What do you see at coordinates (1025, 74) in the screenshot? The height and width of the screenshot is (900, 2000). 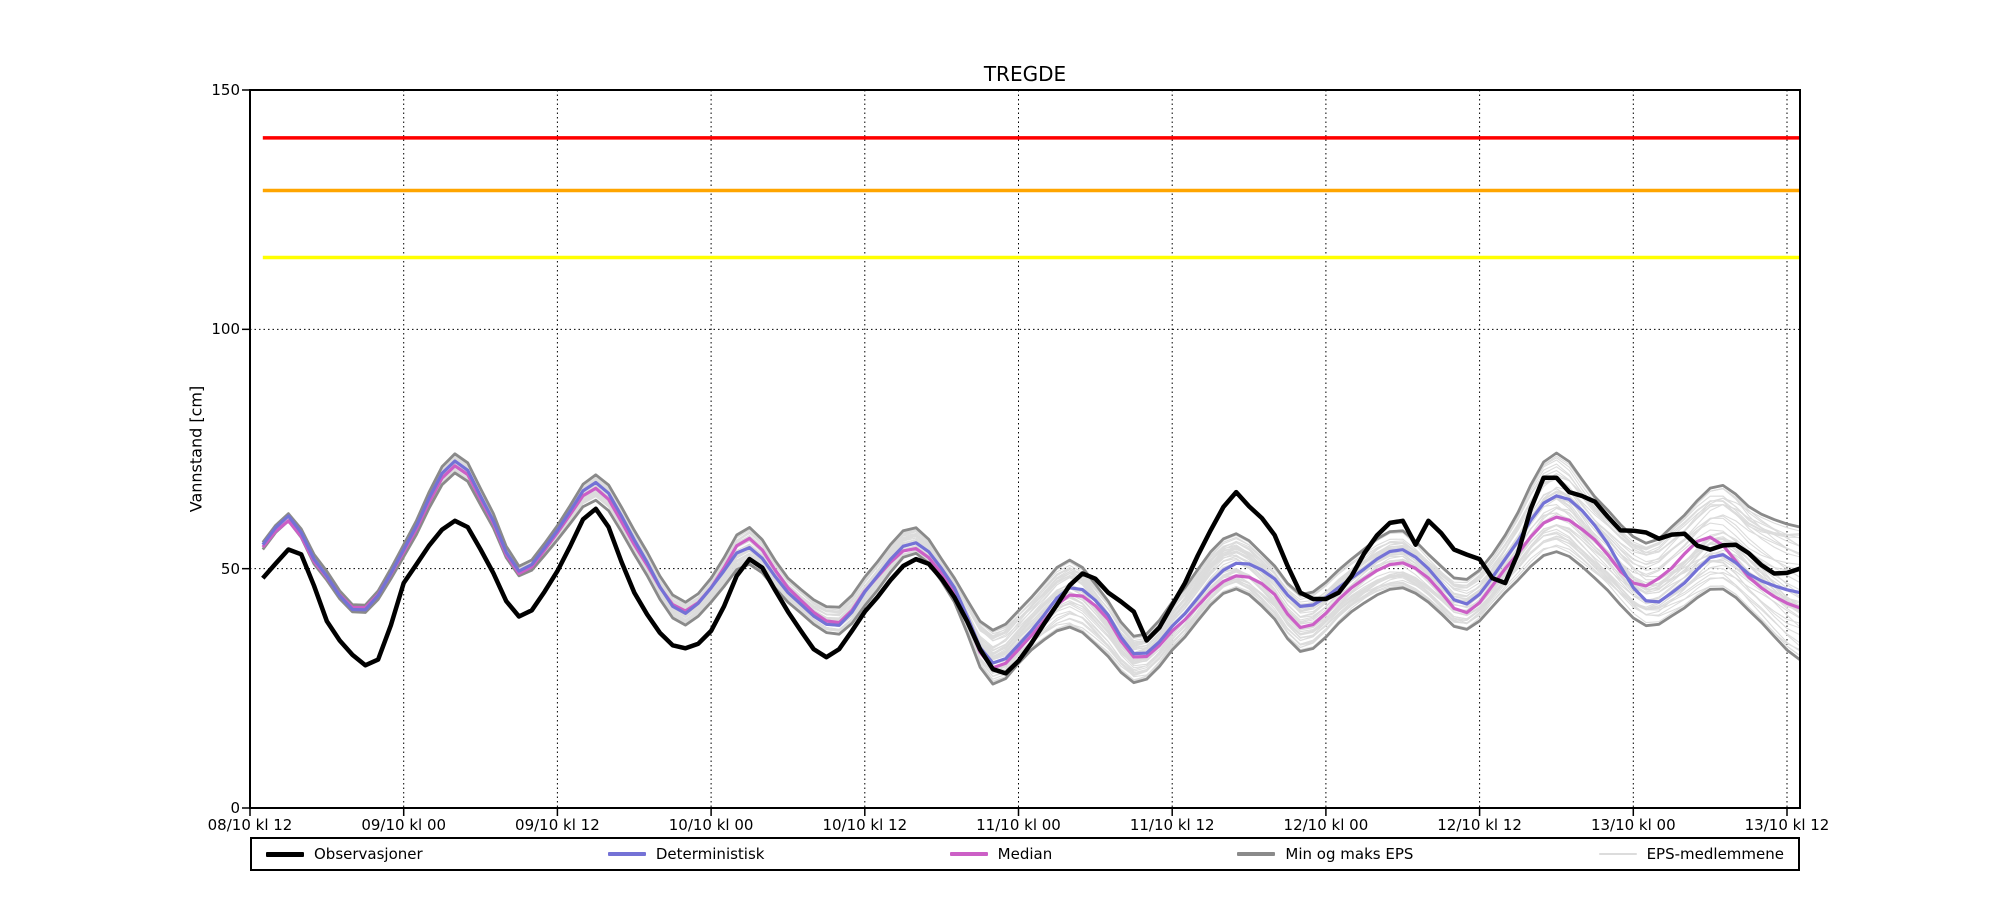 I see `chart-title: TREGDE` at bounding box center [1025, 74].